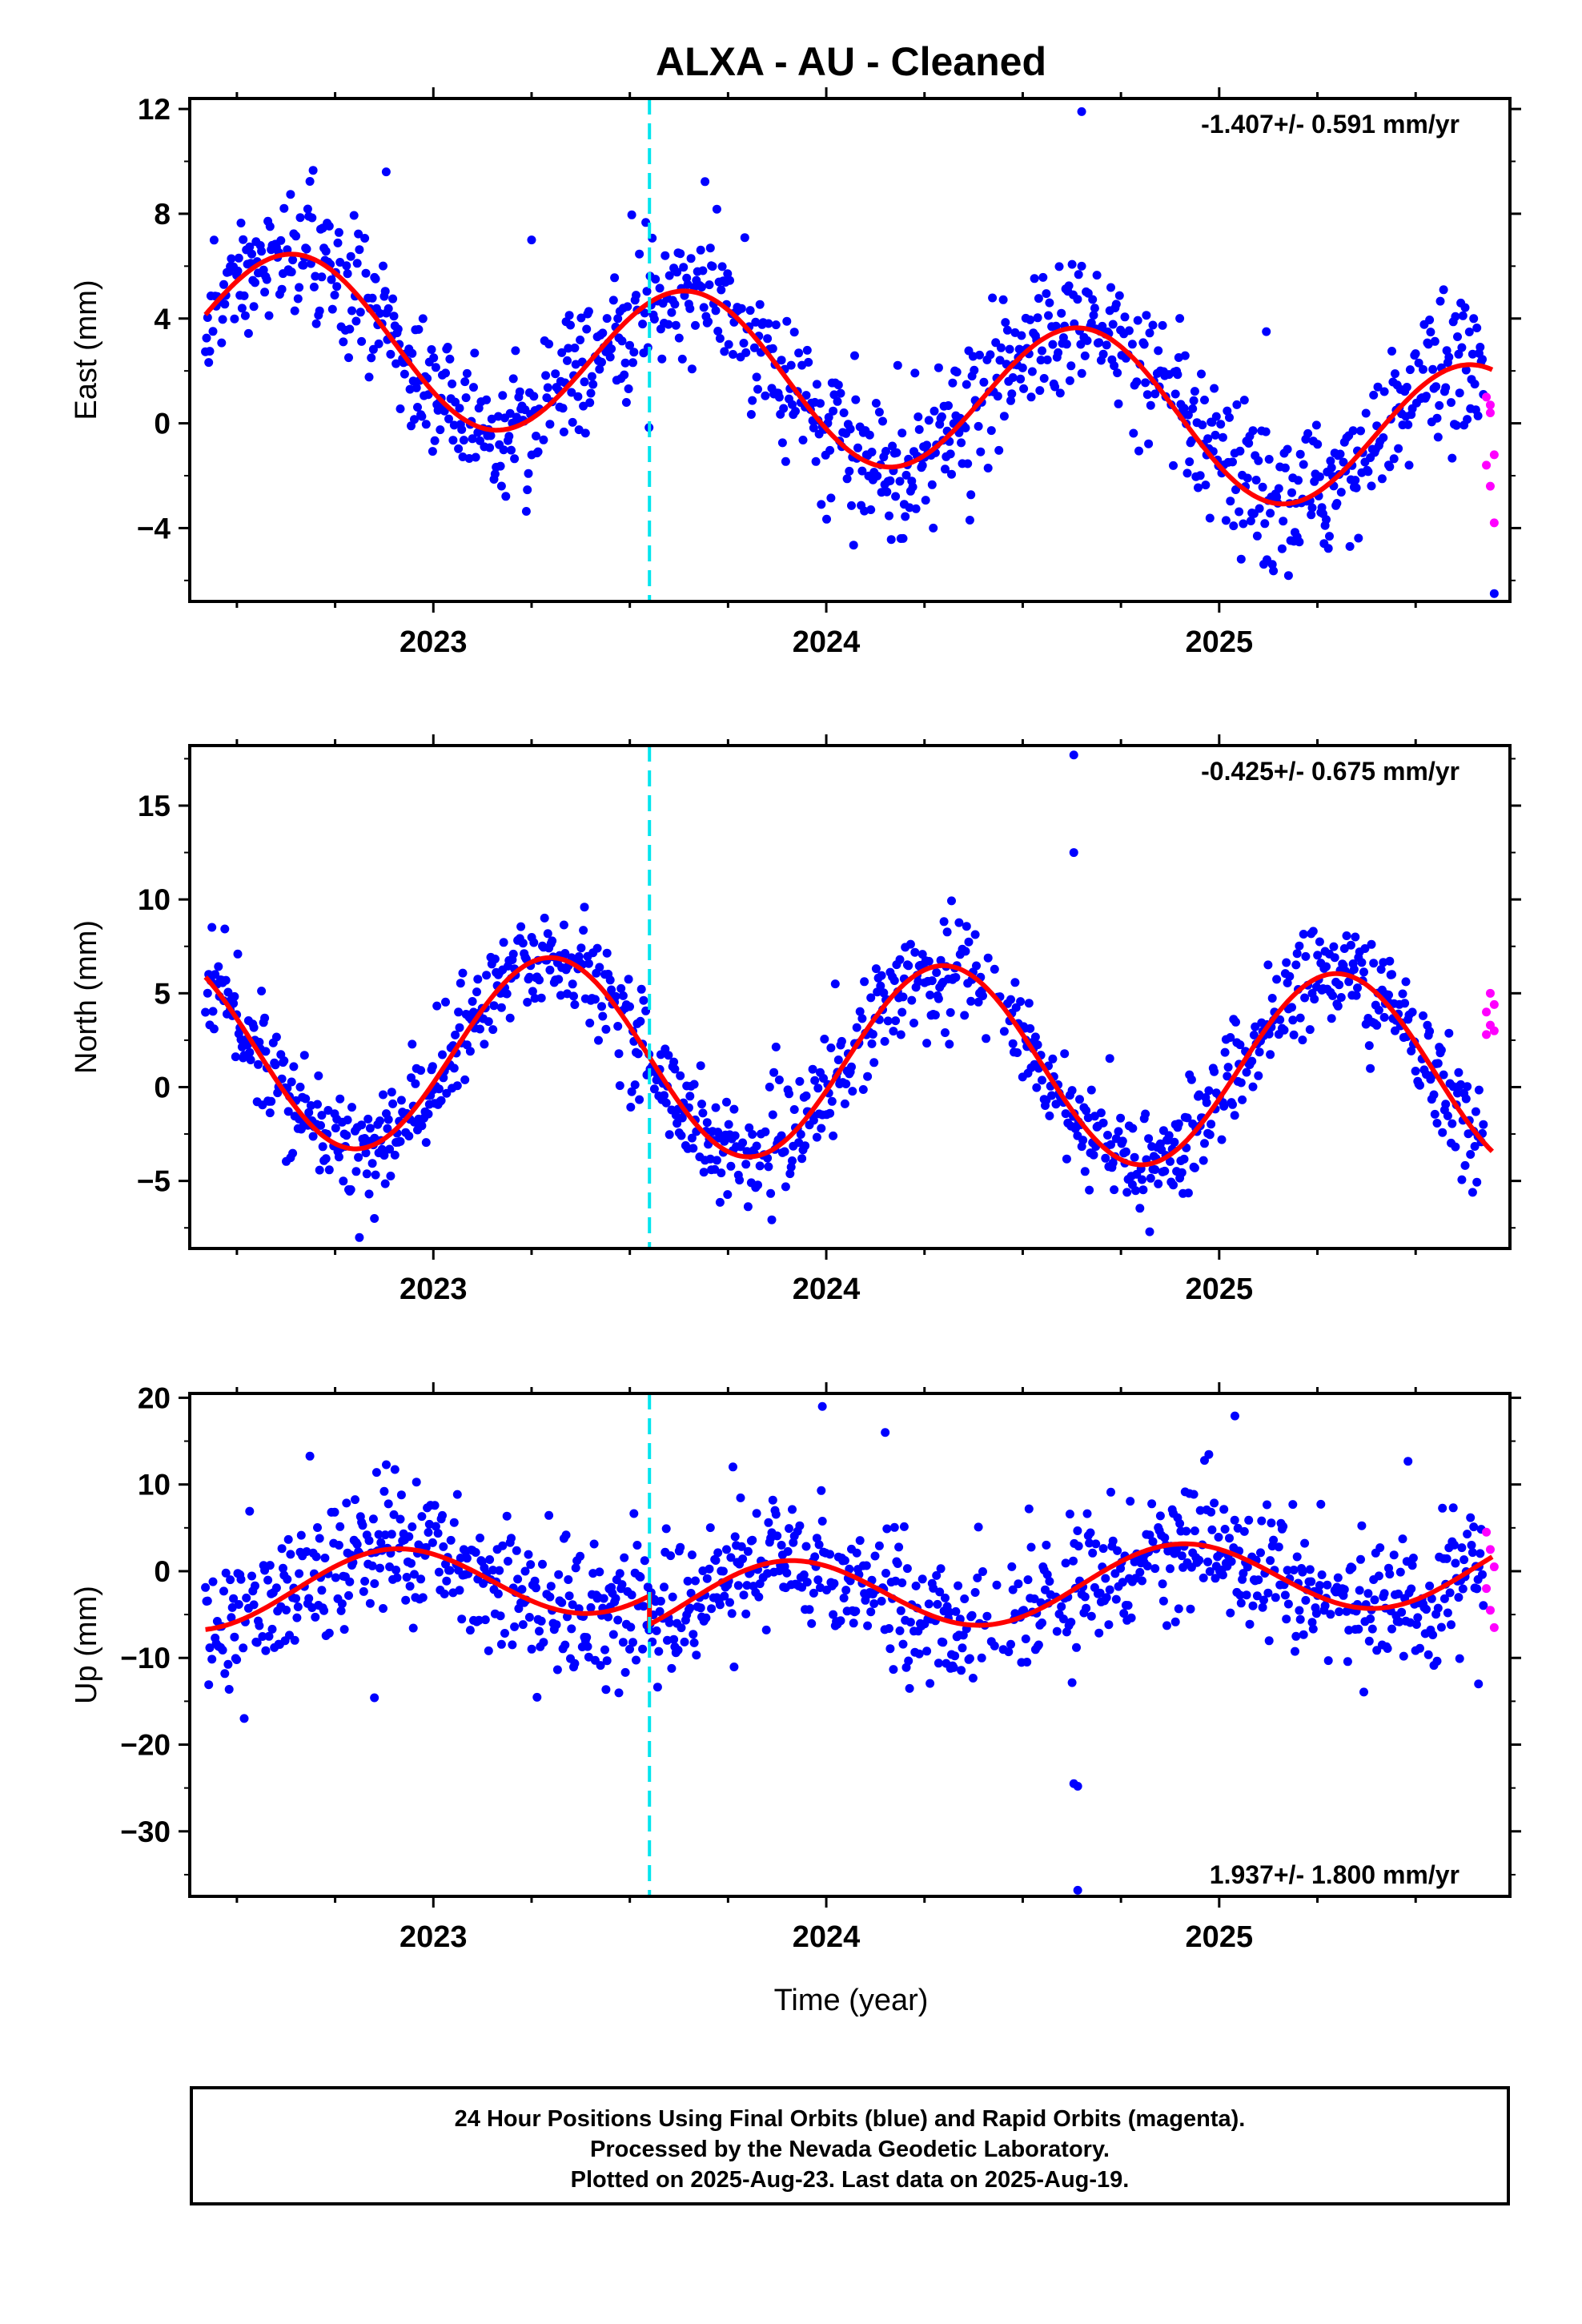 This screenshot has height=2324, width=1582. Describe the element at coordinates (162, 319) in the screenshot. I see `east-y-tick-label: 4` at that location.